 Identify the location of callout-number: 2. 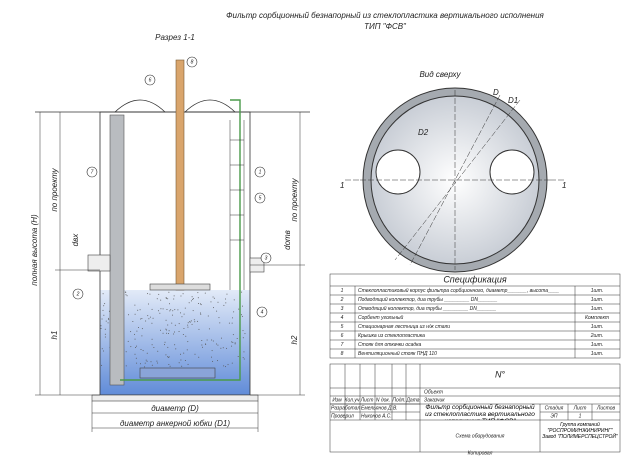
(78, 294).